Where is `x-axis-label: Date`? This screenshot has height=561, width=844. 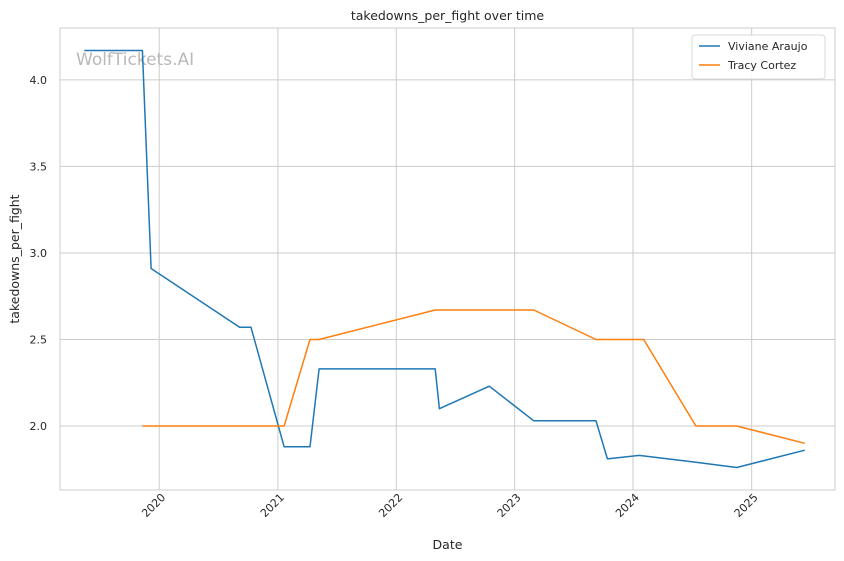
x-axis-label: Date is located at coordinates (448, 544).